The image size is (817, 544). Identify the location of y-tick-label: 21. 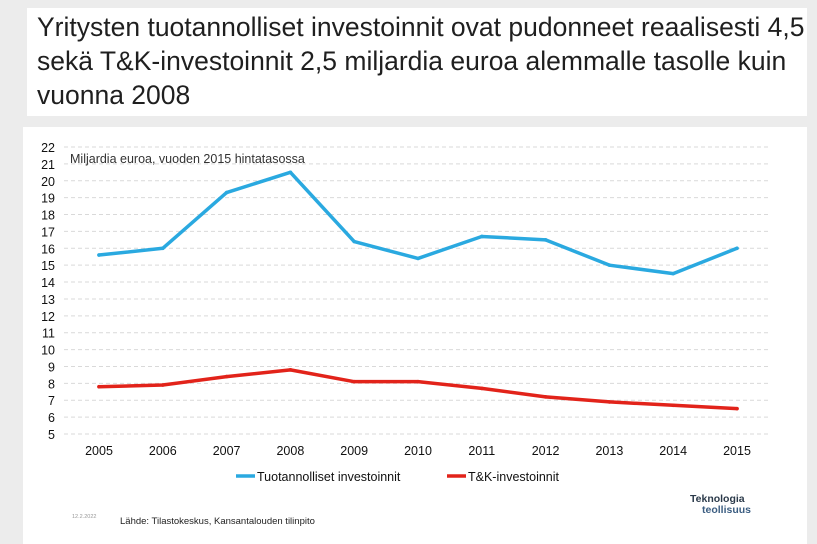
(48, 165).